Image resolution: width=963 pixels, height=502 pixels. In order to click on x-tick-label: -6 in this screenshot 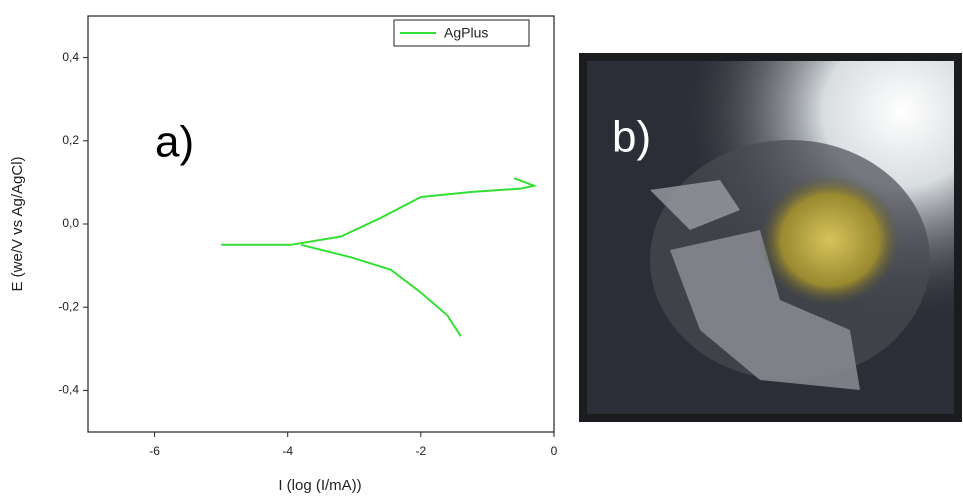, I will do `click(154, 451)`.